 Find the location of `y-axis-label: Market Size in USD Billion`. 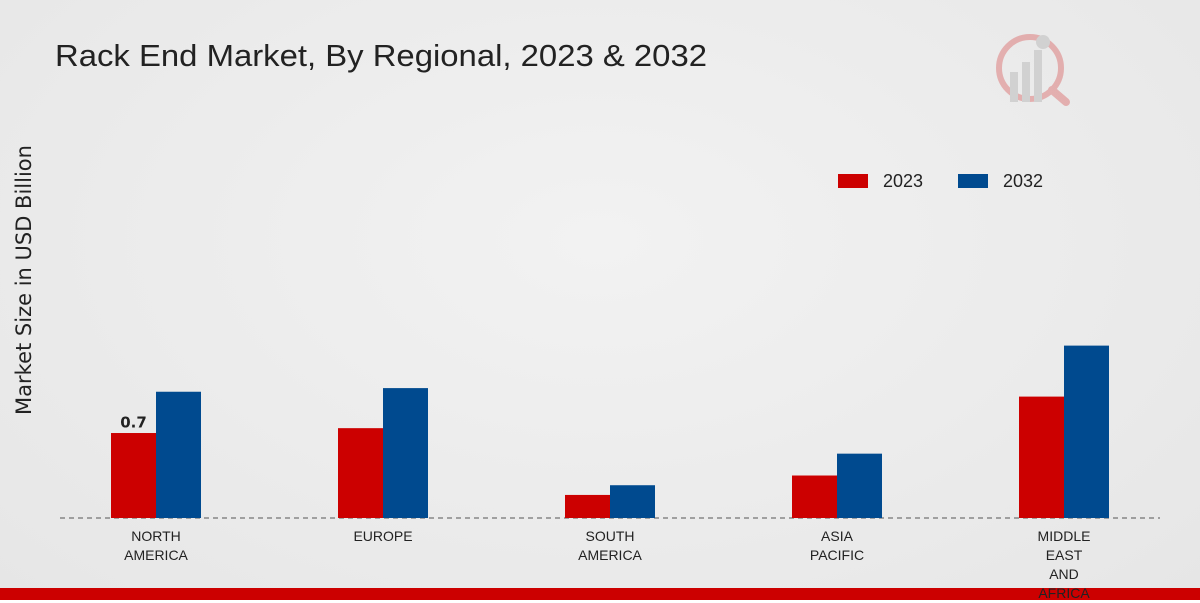

y-axis-label: Market Size in USD Billion is located at coordinates (24, 280).